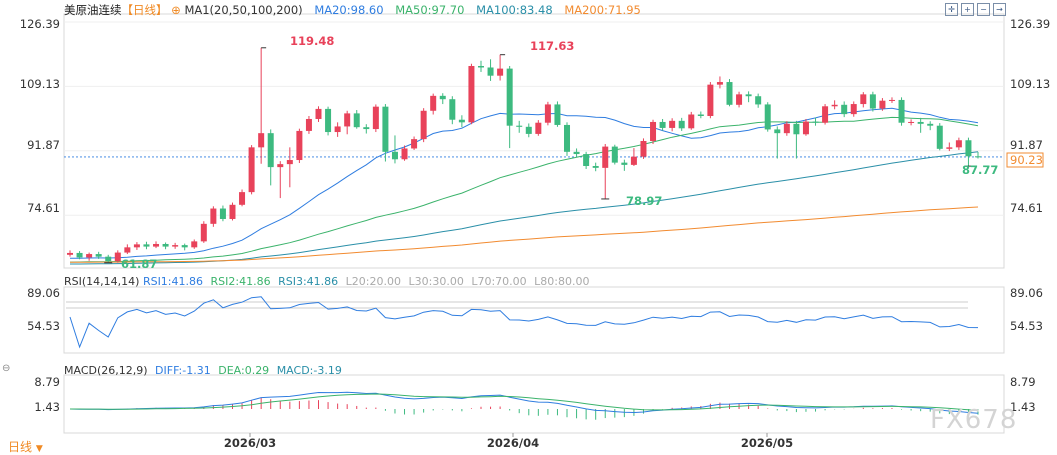 The height and width of the screenshot is (455, 1057). Describe the element at coordinates (967, 9) in the screenshot. I see `zoom-in-icon: +` at that location.